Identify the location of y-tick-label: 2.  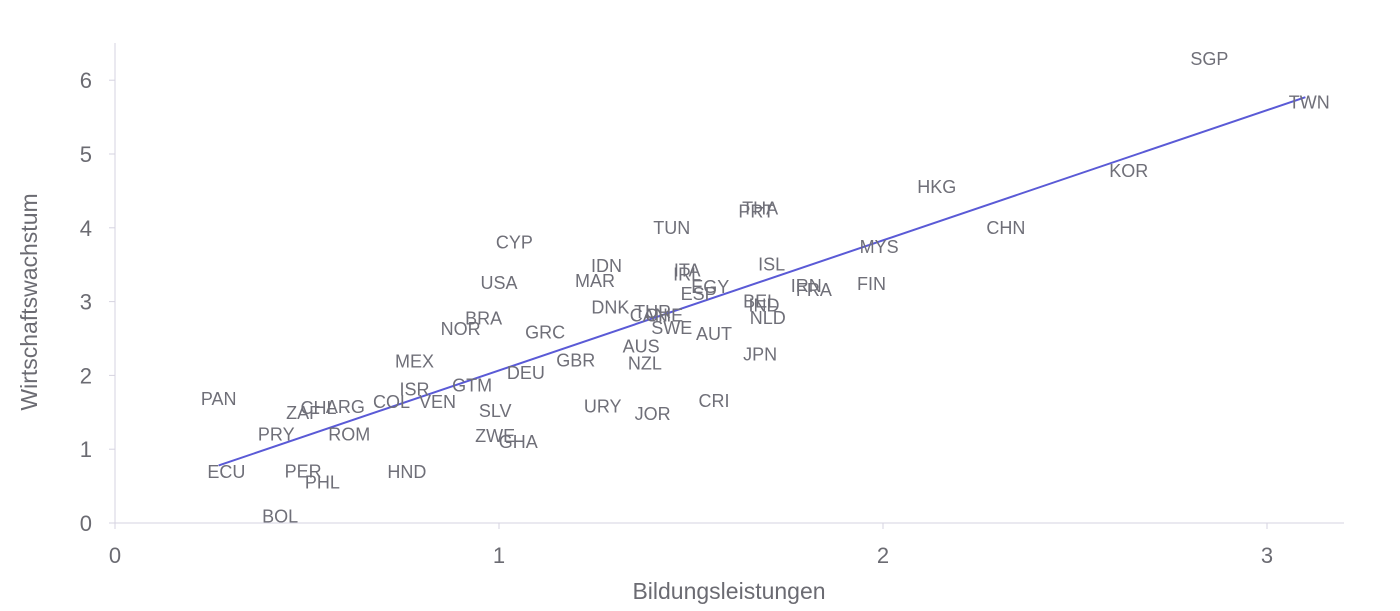
(86, 375).